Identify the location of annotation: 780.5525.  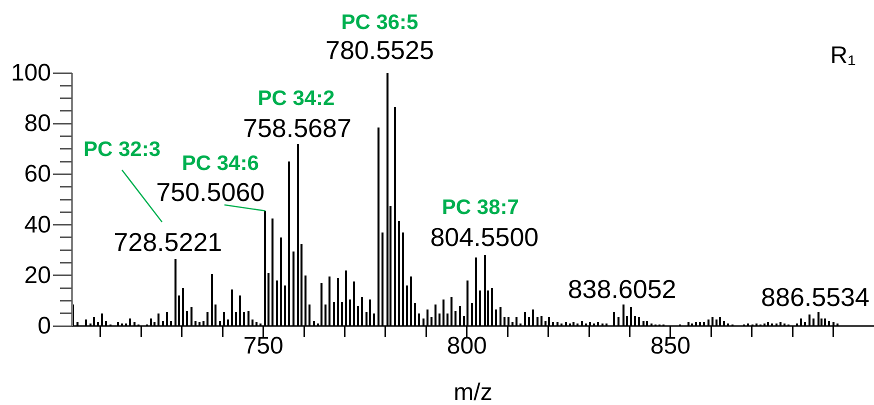
(379, 50).